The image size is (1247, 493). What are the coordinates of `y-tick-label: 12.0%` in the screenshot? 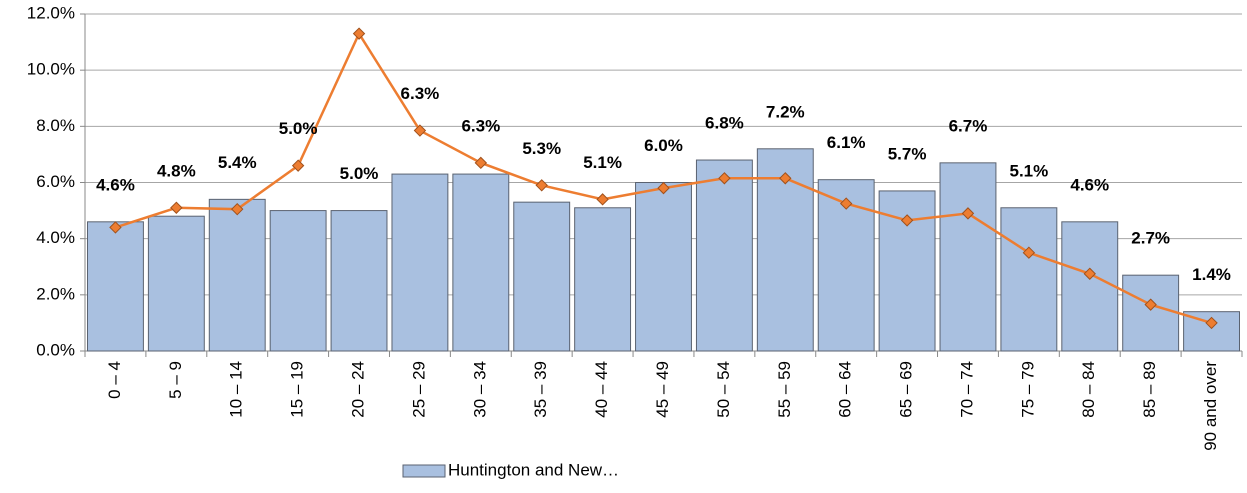 It's located at (51, 12).